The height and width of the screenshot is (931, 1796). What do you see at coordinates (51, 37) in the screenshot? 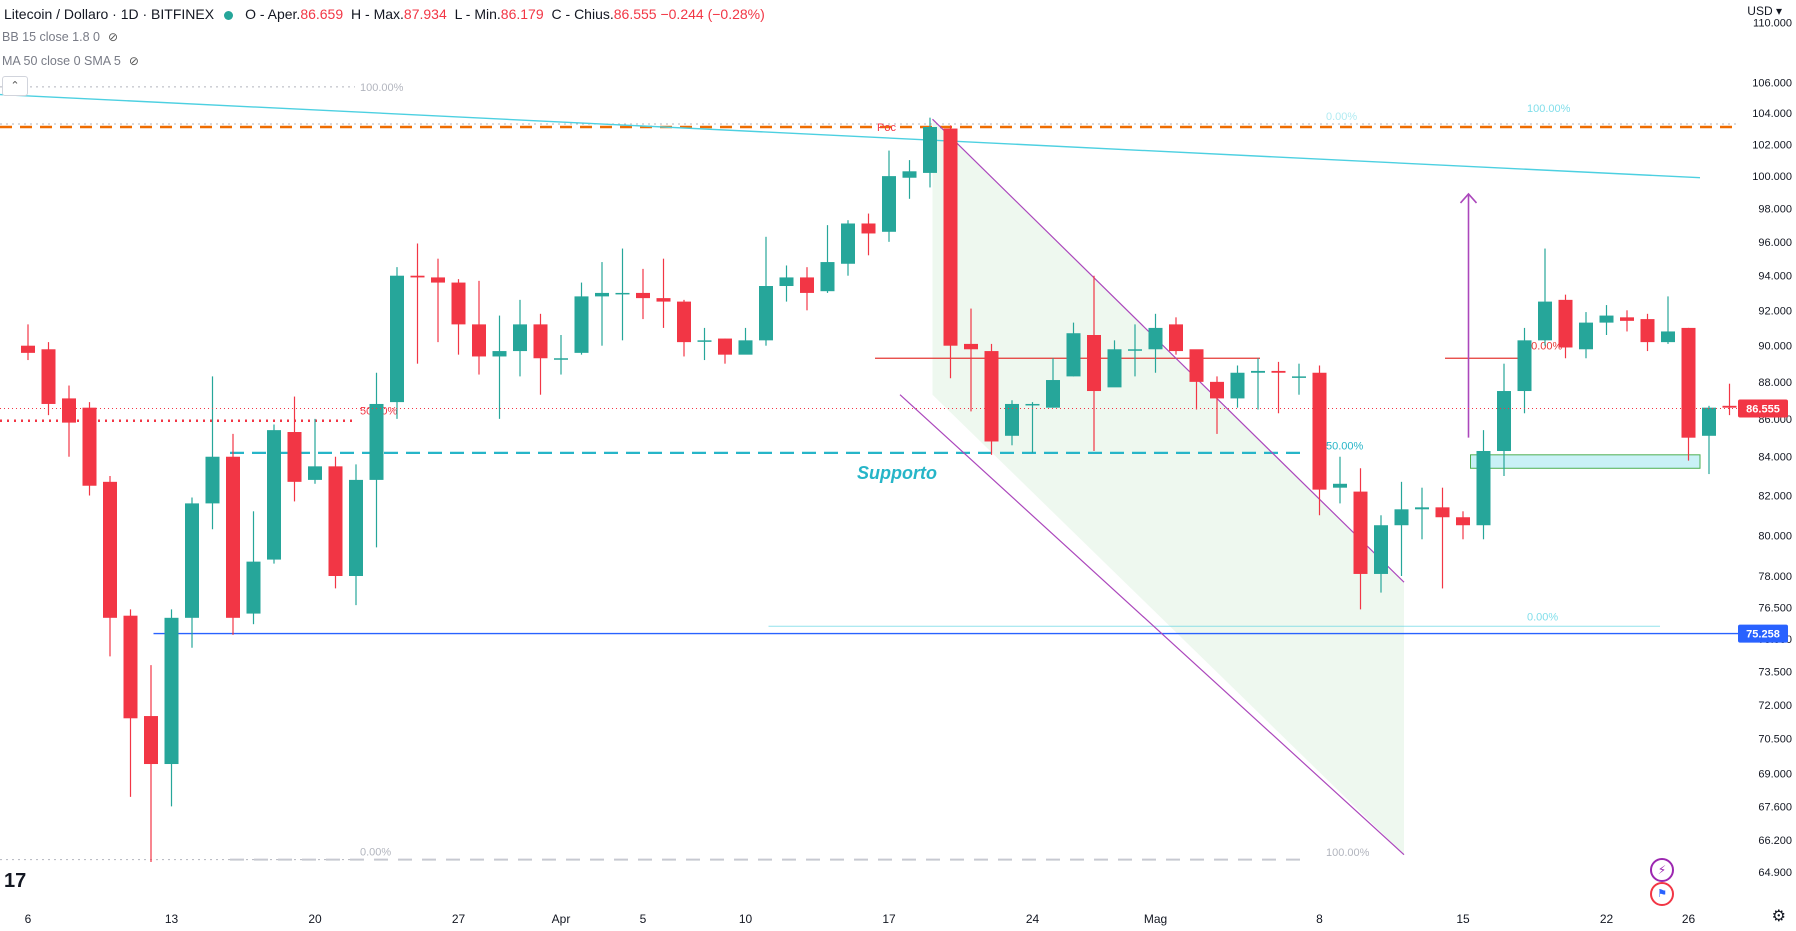
I see `indicator-bb-label: BB 15 close 1.8 0` at bounding box center [51, 37].